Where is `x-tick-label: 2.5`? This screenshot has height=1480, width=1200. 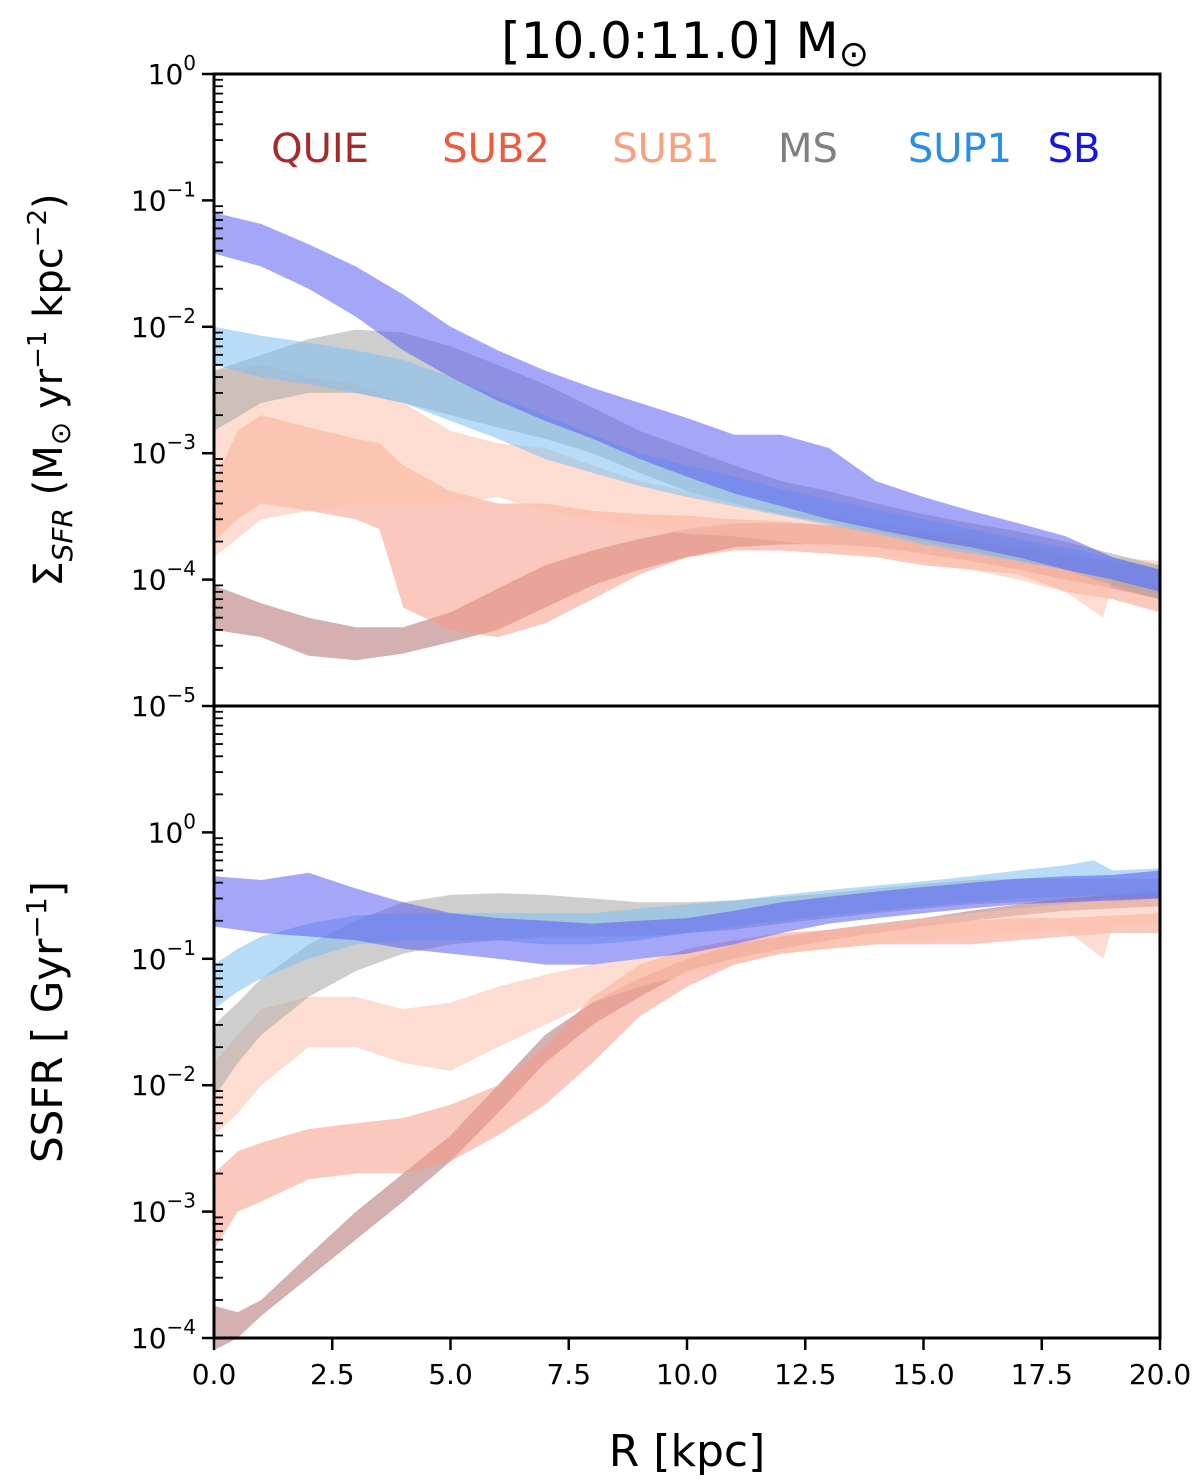 x-tick-label: 2.5 is located at coordinates (332, 1374).